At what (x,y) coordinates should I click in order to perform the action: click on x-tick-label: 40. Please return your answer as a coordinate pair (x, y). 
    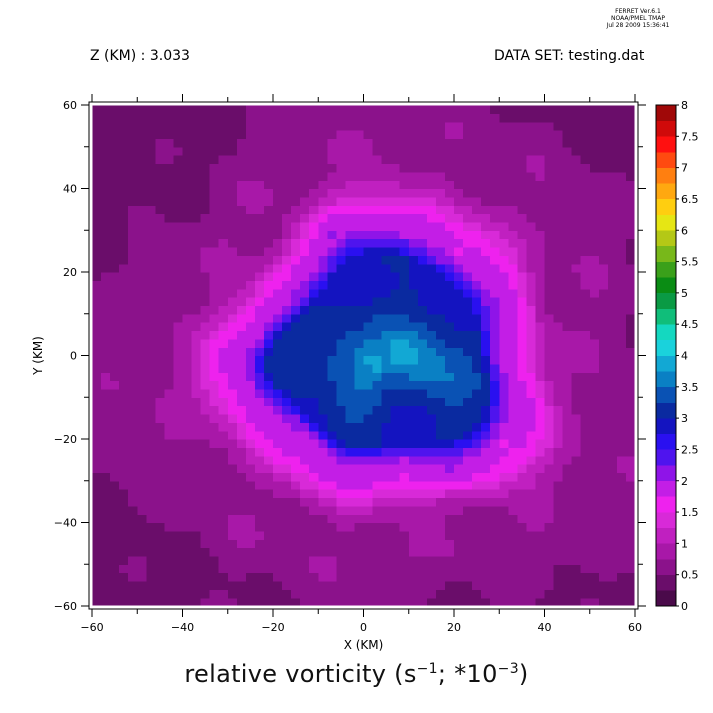
    Looking at the image, I should click on (545, 627).